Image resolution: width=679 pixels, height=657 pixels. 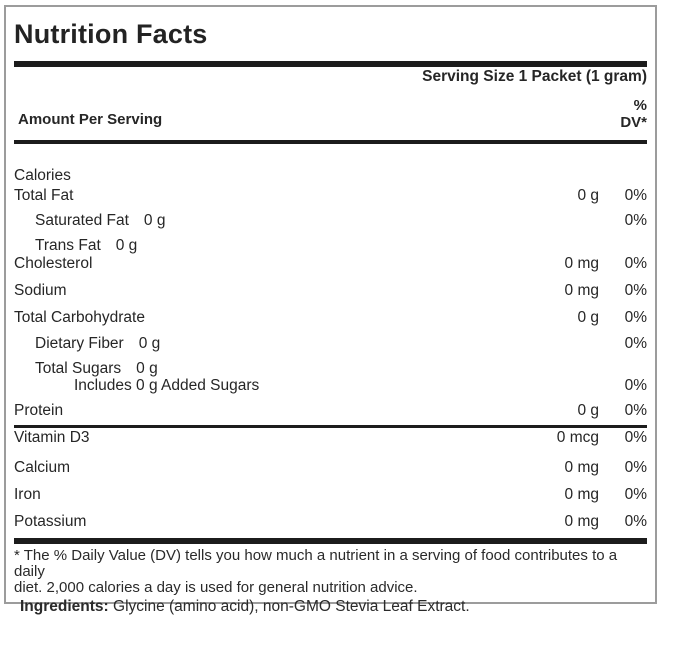 I want to click on nutrient-row: Potassium 0 mg 0%, so click(x=330, y=522).